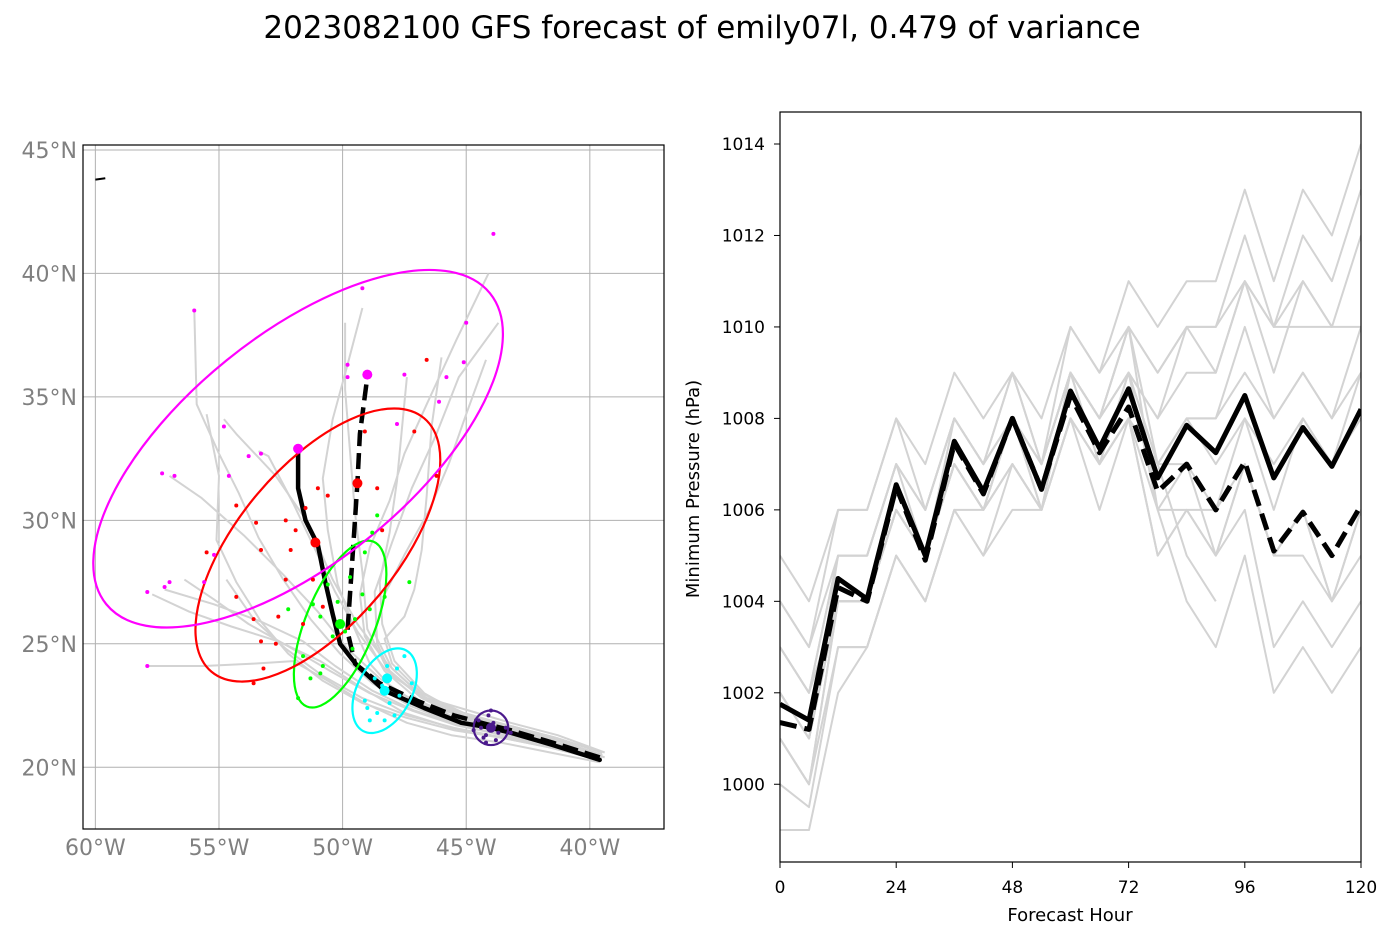  I want to click on pressure-x-tick-label: 72, so click(1129, 888).